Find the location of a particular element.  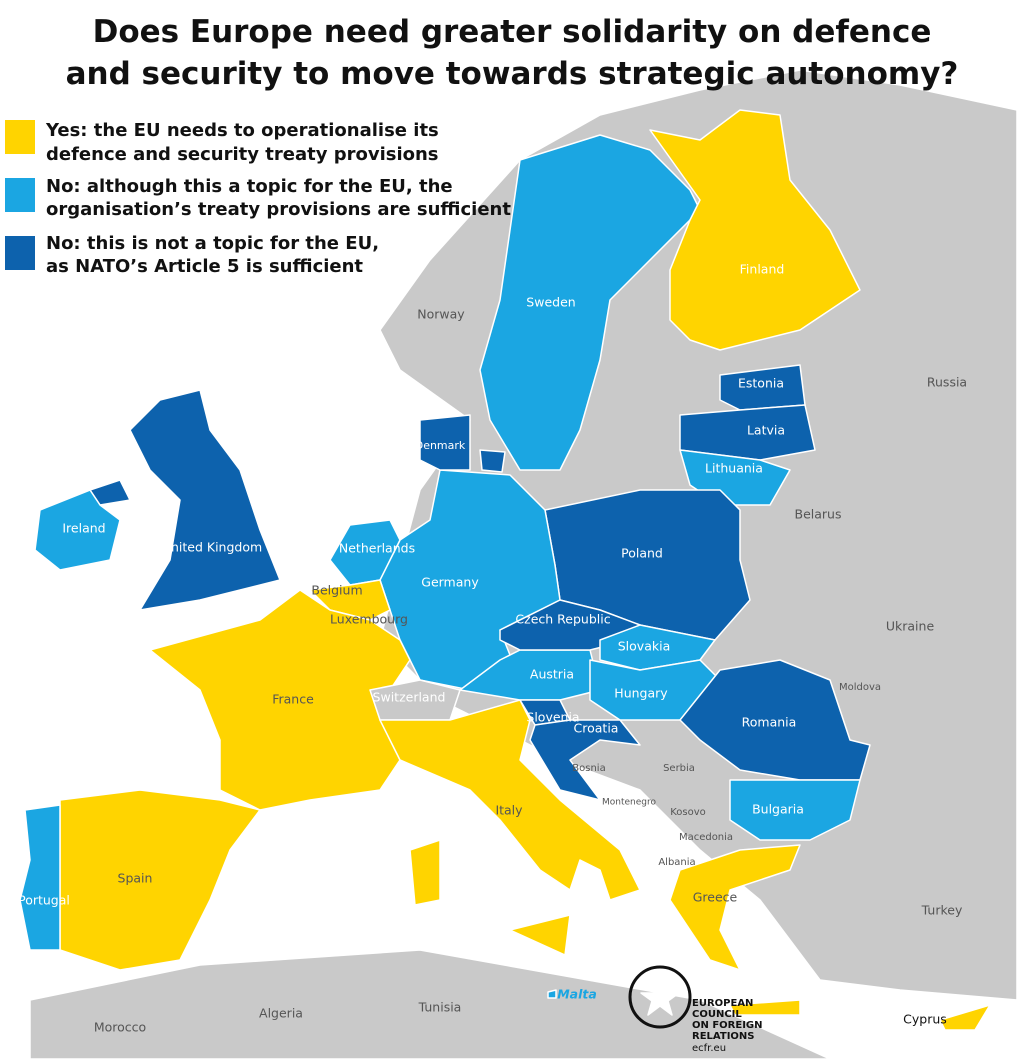

label: Kosovo is located at coordinates (688, 812).